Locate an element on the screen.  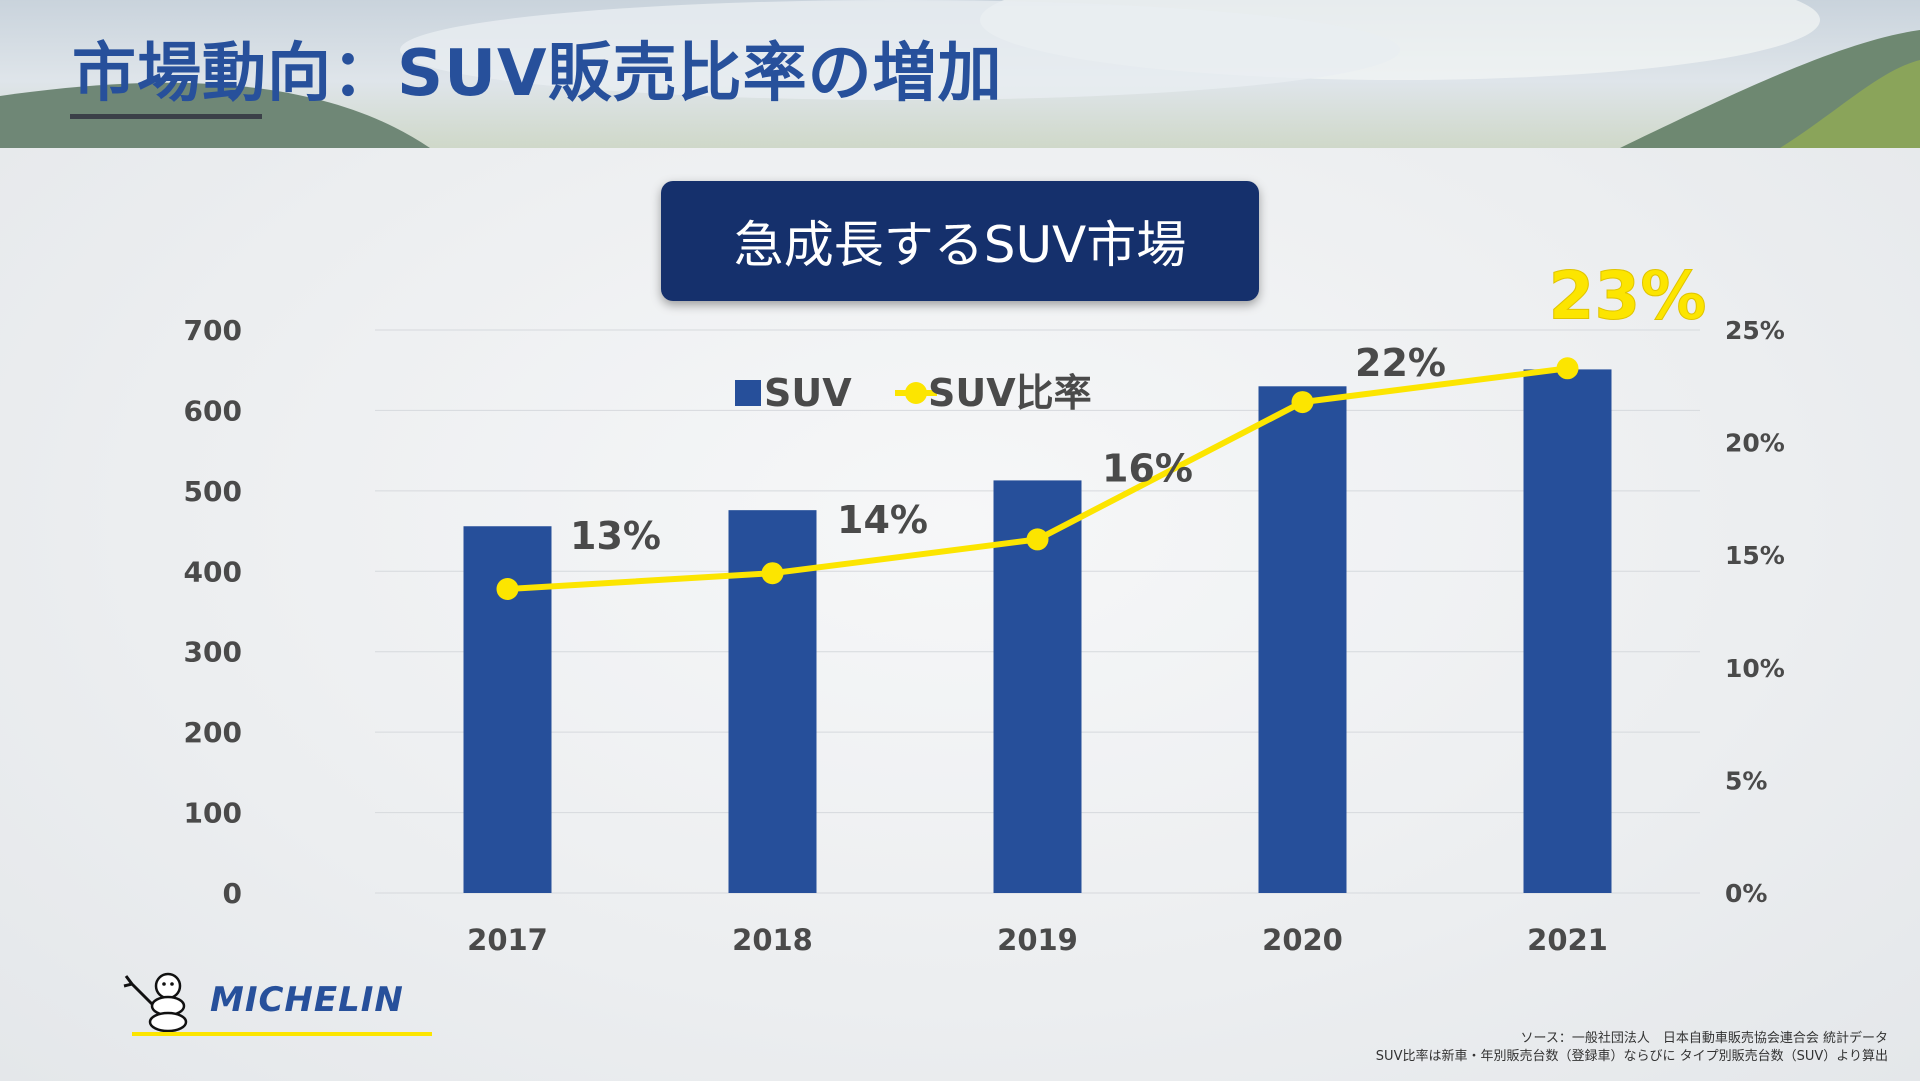
y-left-tick-label: 600 is located at coordinates (213, 410).